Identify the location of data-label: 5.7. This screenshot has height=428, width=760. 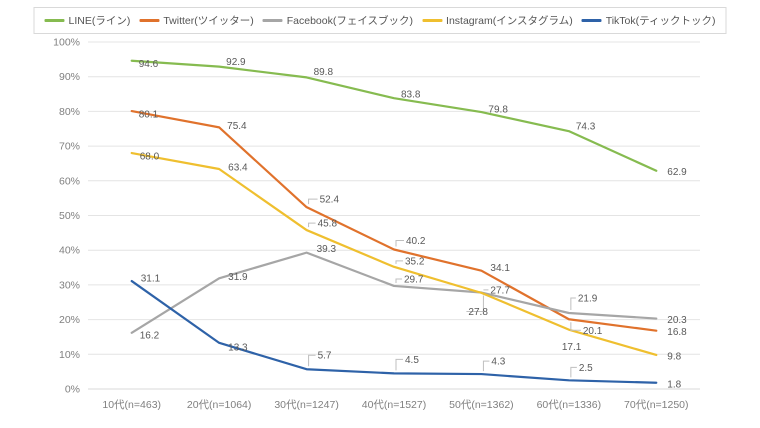
(325, 356).